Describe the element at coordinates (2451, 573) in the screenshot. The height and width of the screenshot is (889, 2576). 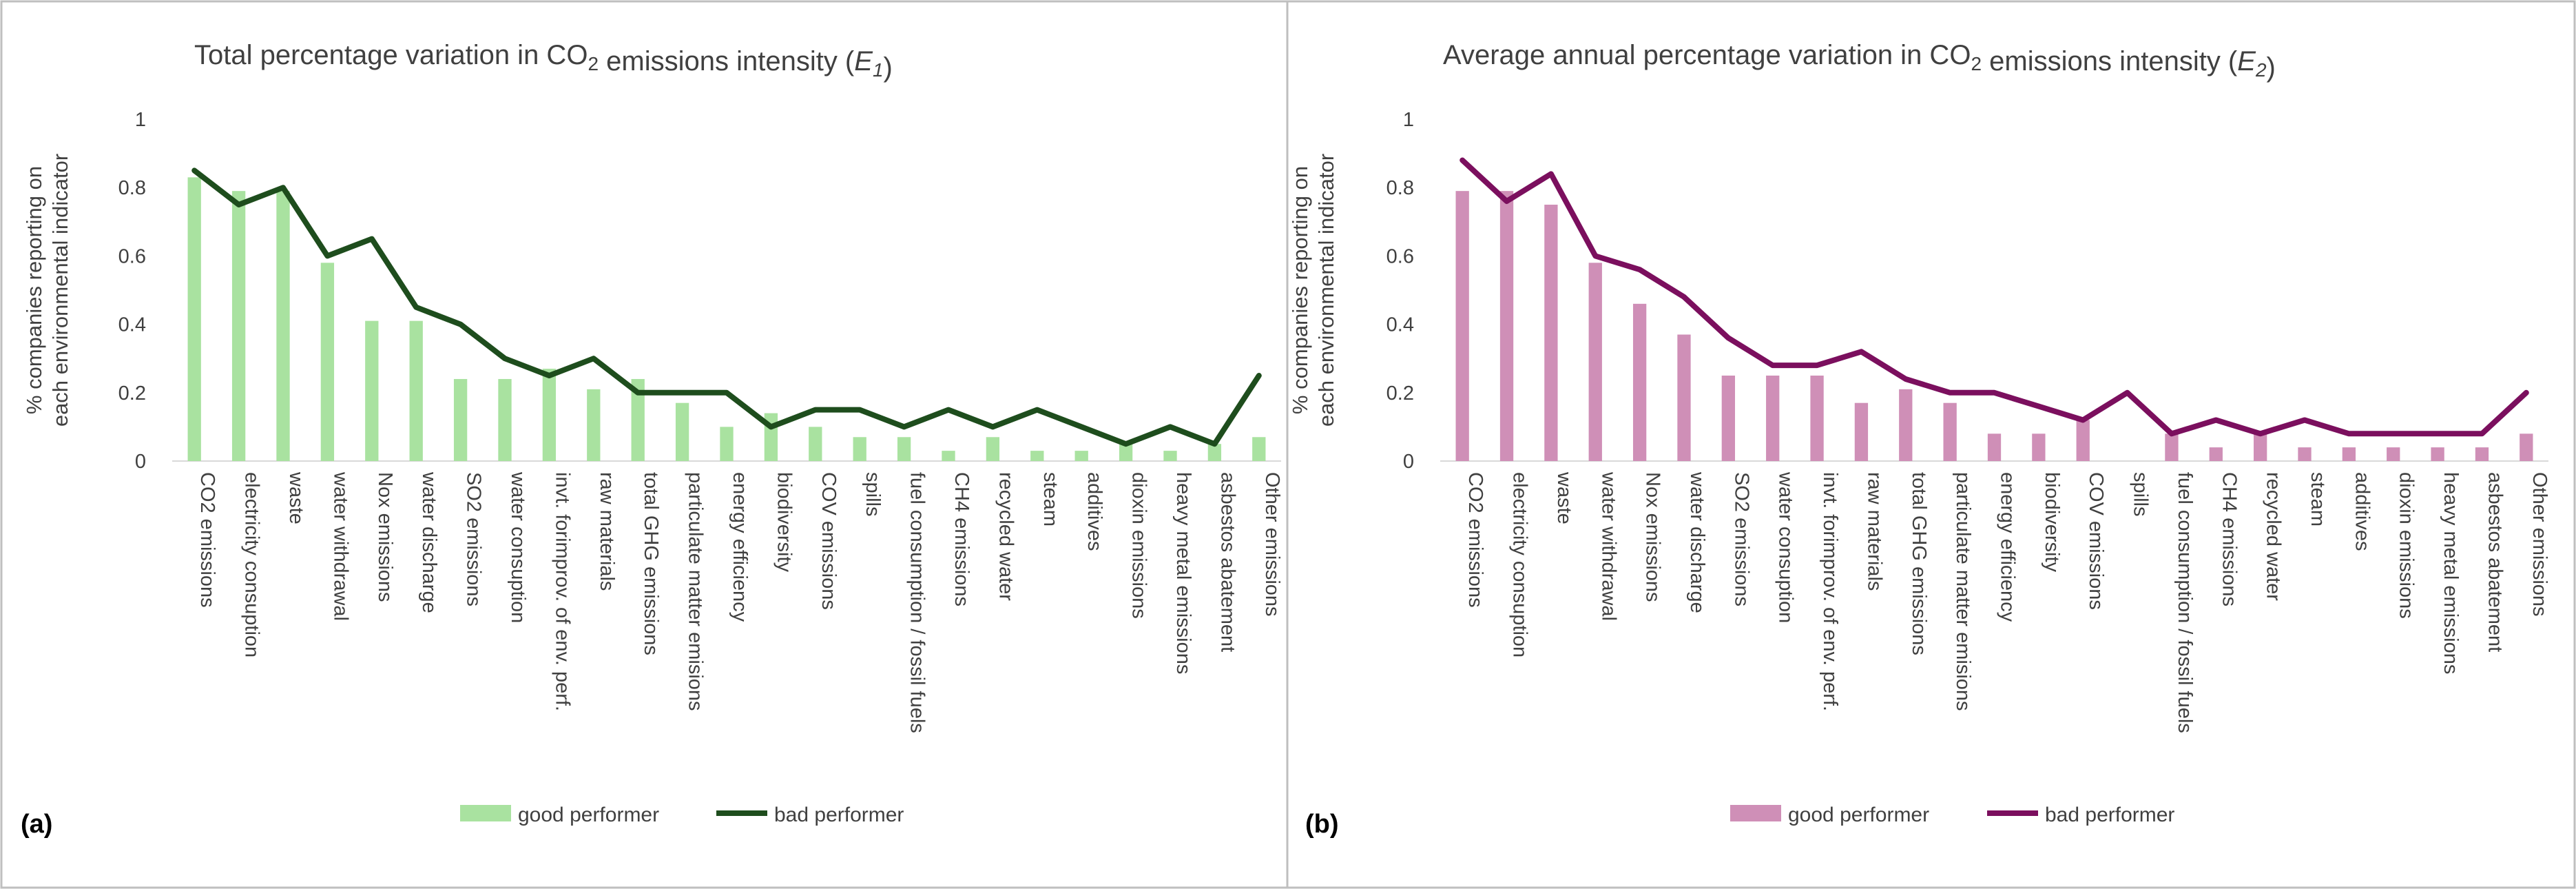
I see `x-tick-label: heavy metal emissions` at that location.